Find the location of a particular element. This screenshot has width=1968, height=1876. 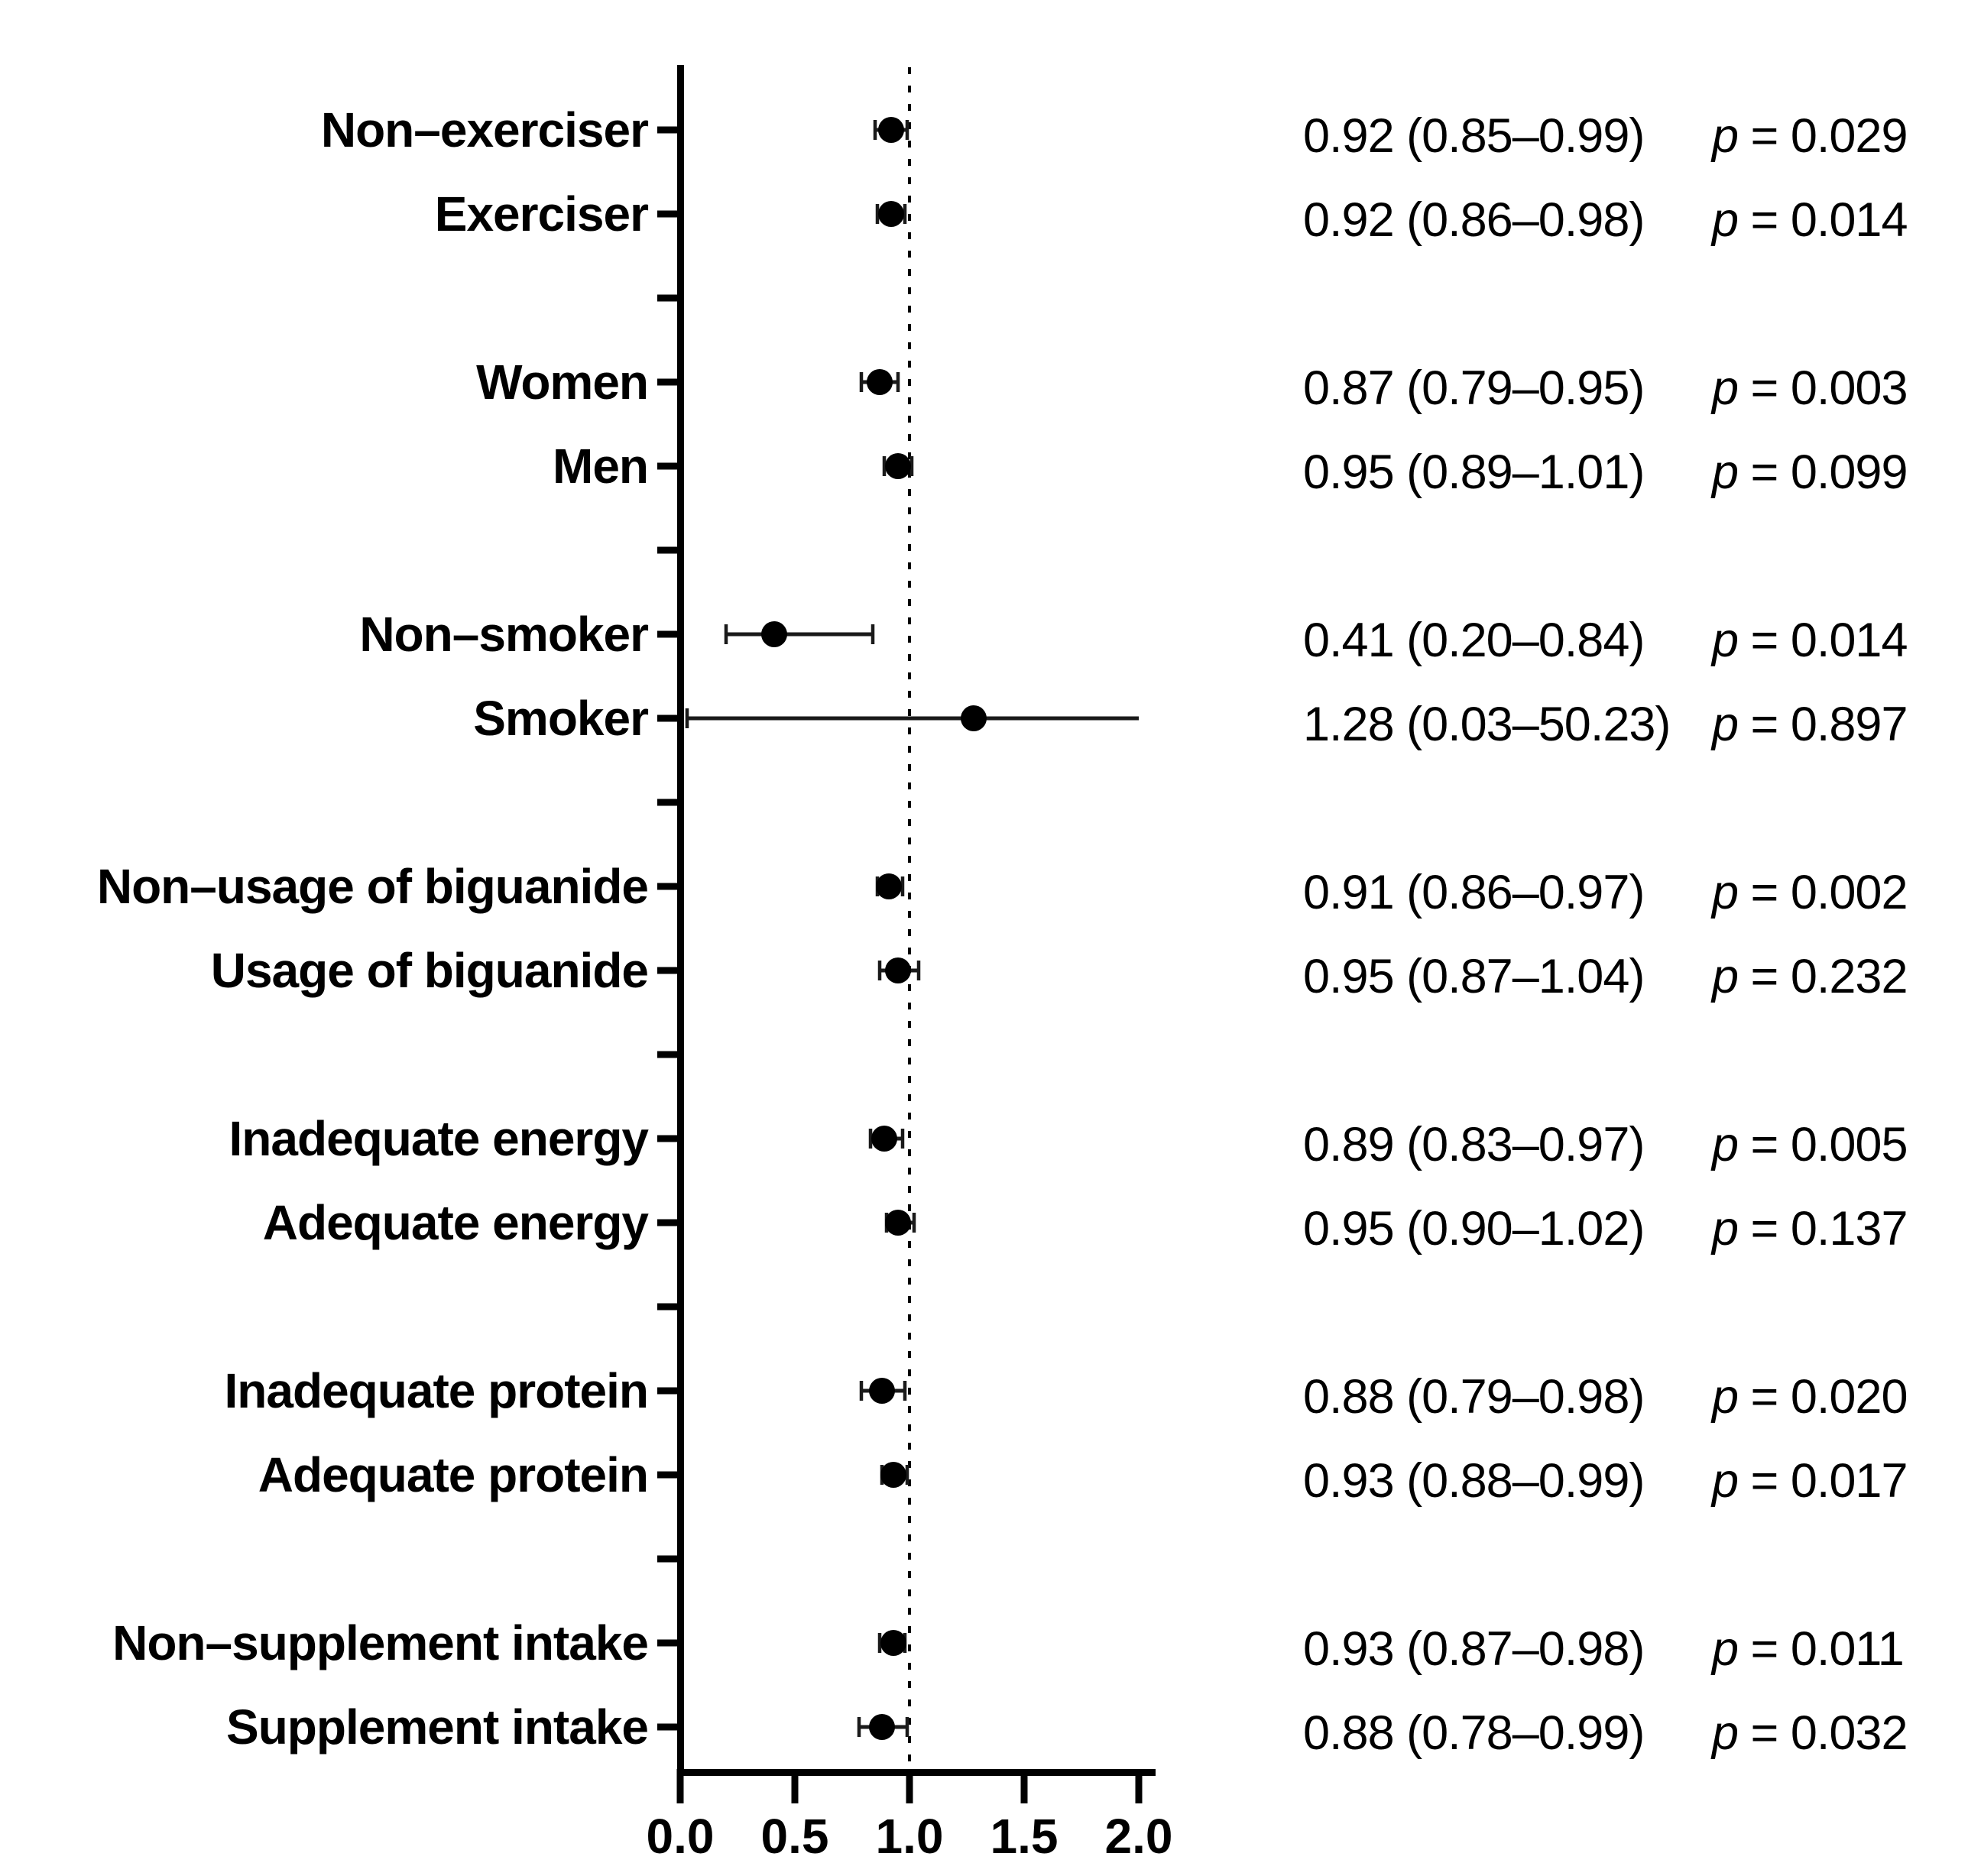

x-tick-label: 1.5 is located at coordinates (1024, 1836).